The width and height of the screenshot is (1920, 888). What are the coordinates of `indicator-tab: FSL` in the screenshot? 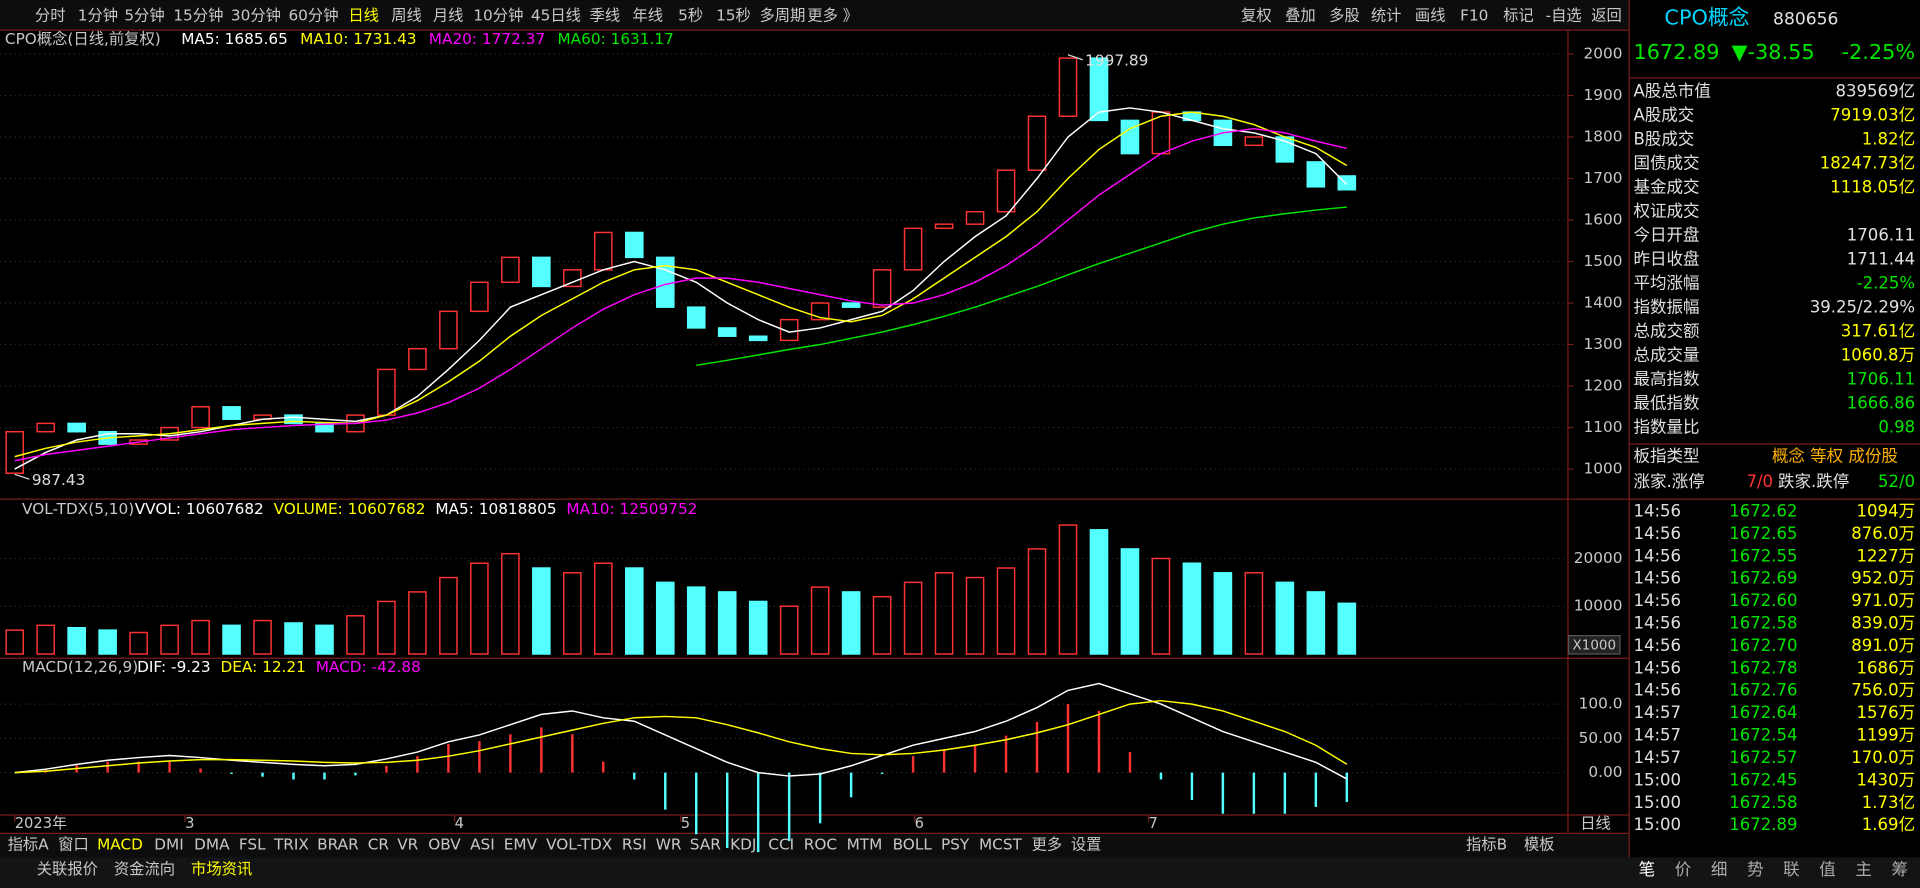 It's located at (252, 845).